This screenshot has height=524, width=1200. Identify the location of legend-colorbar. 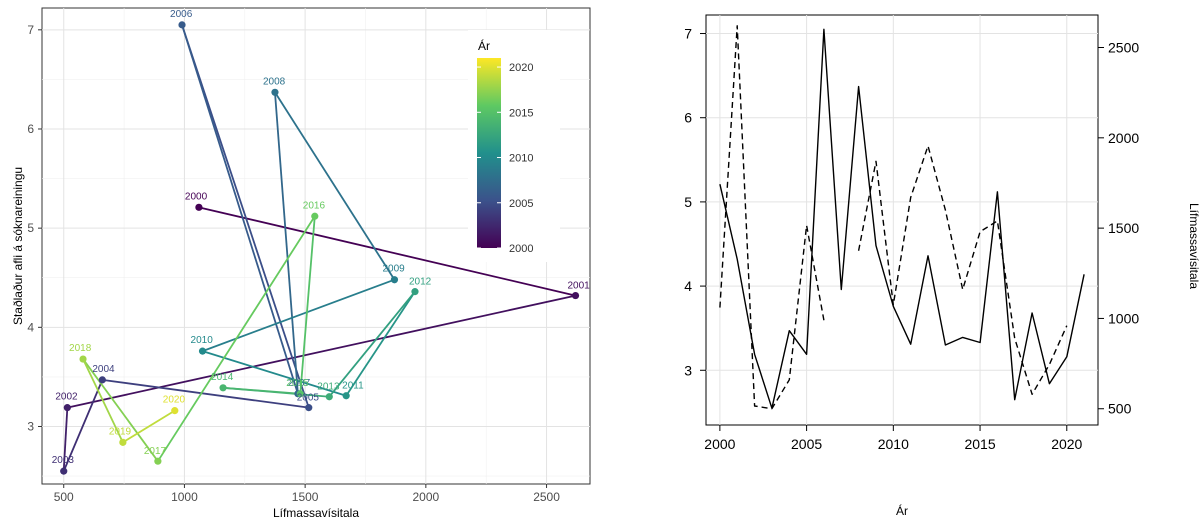
(489, 153).